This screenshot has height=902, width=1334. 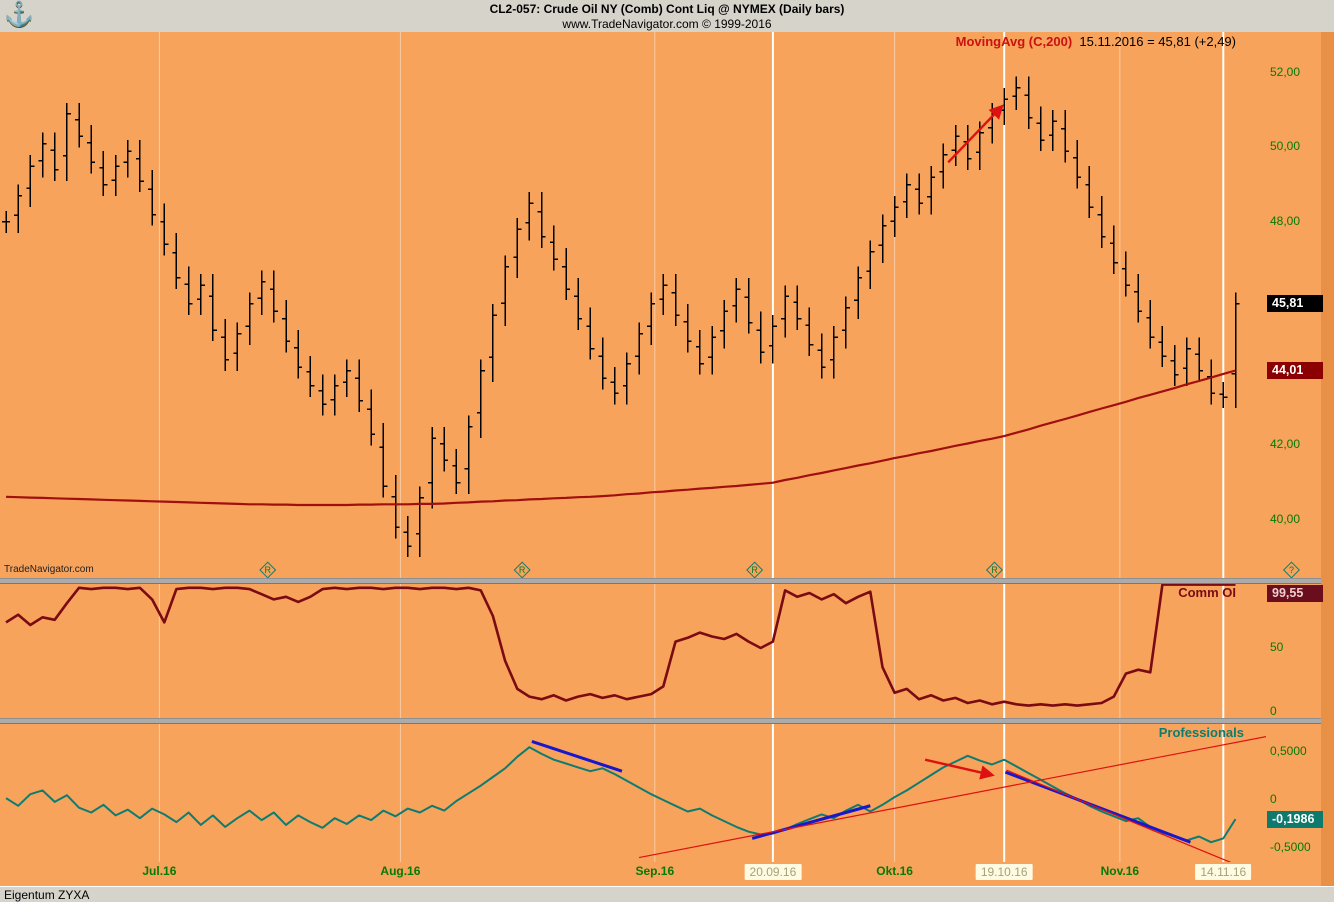 I want to click on price-axis-tick: 52,00, so click(x=1285, y=71).